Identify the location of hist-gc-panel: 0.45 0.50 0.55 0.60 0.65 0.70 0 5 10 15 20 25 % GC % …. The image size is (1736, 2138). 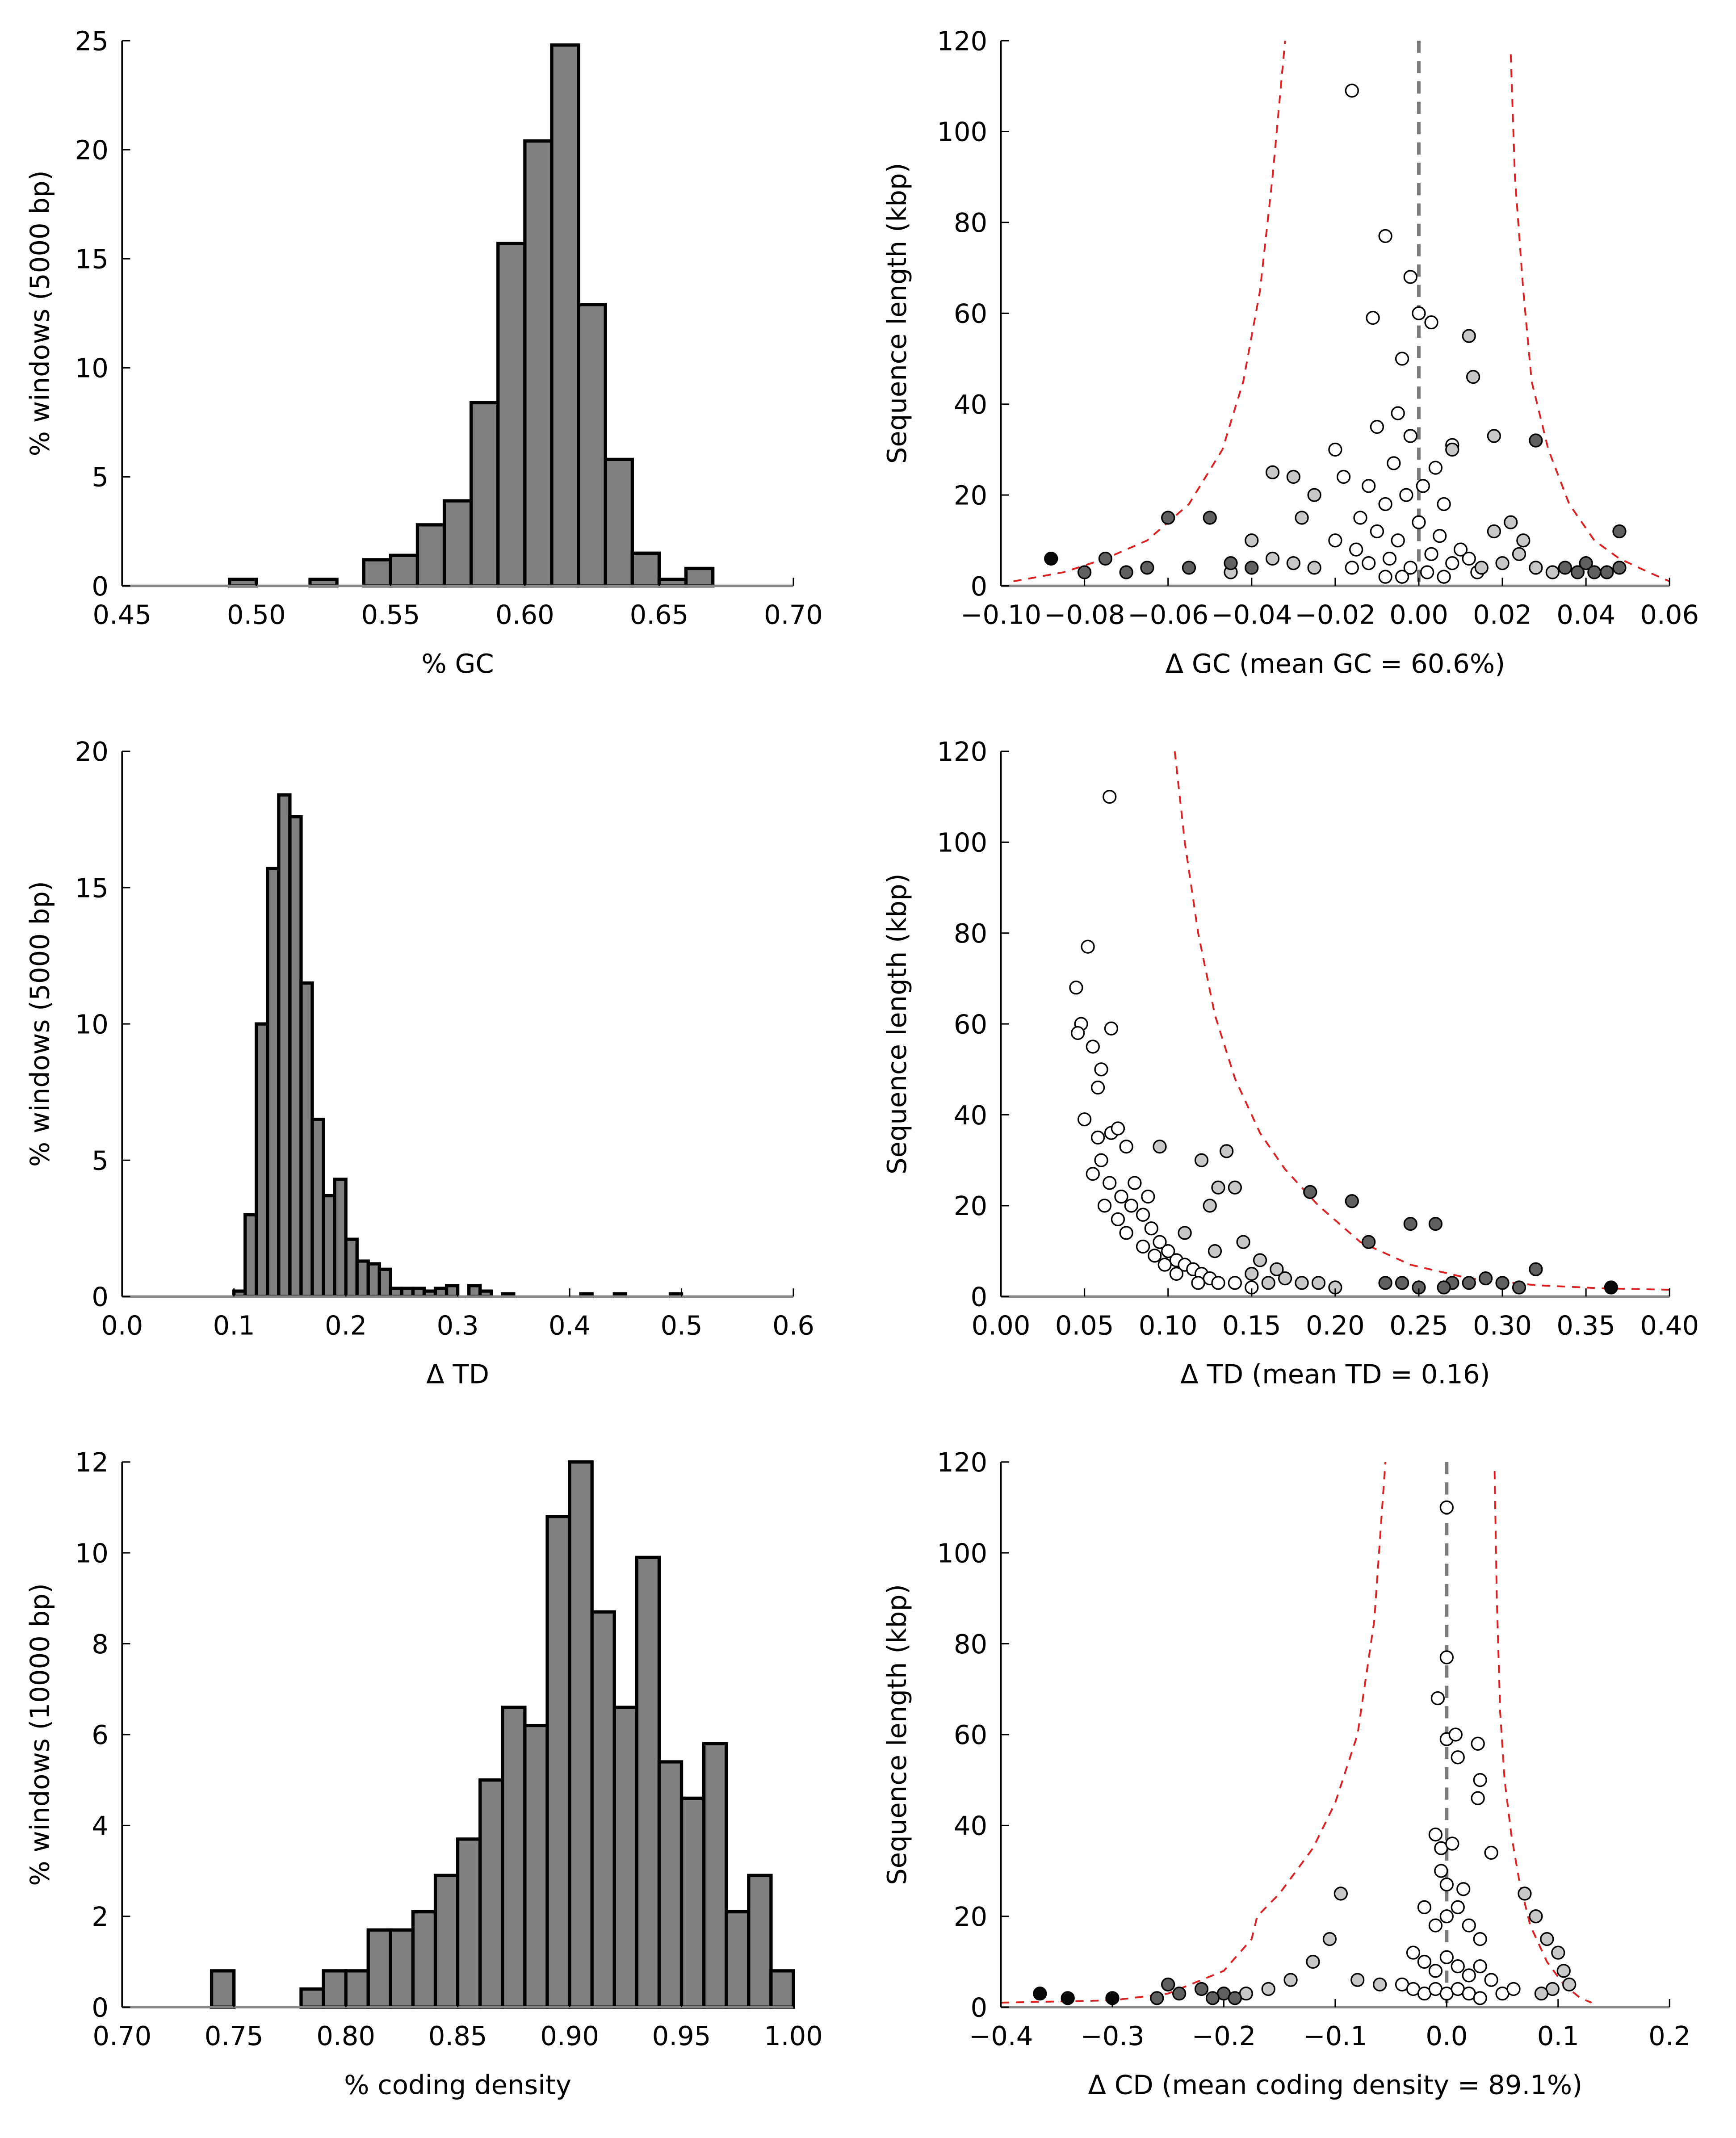
(423, 352).